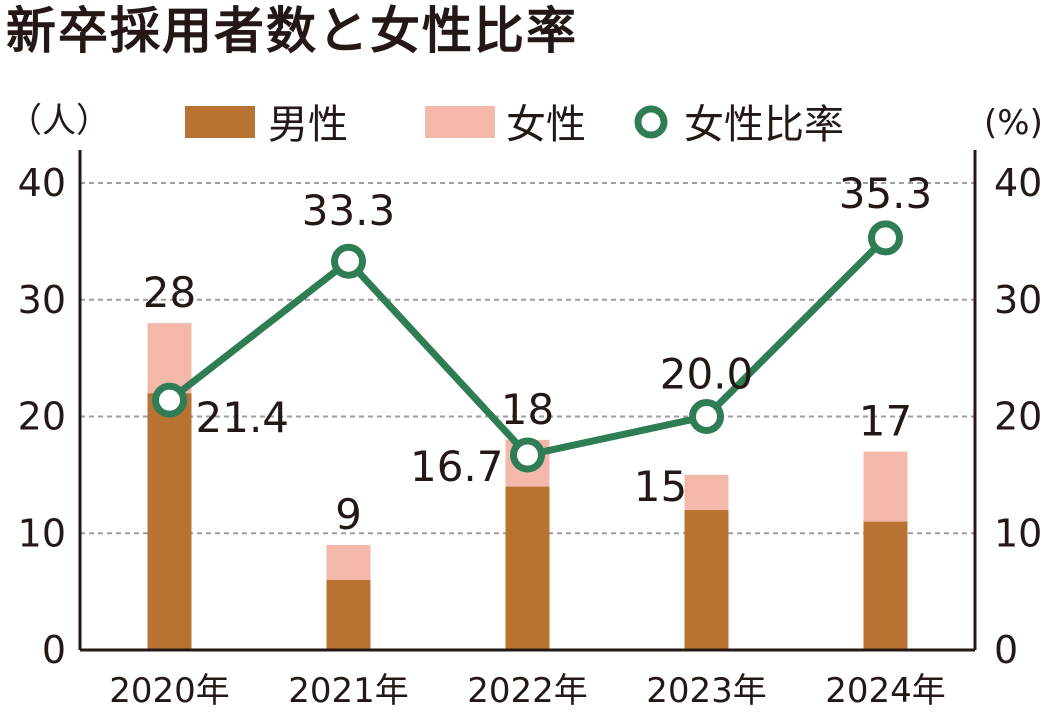  Describe the element at coordinates (546, 125) in the screenshot. I see `legend-female-label: 女性` at that location.